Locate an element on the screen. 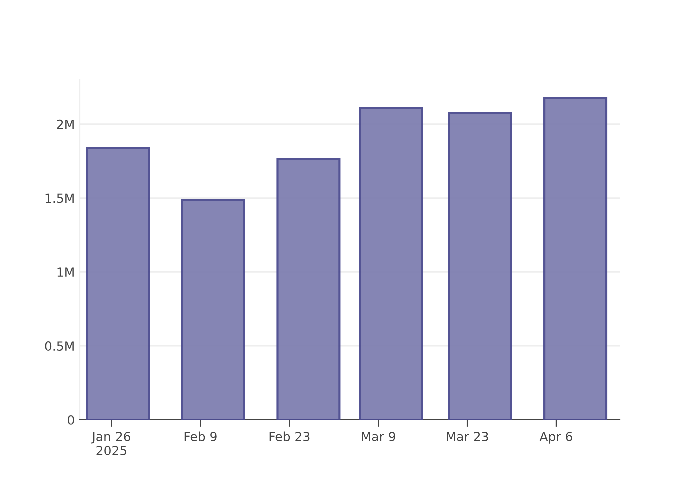 The height and width of the screenshot is (500, 700). y-tick-label: 0.5M is located at coordinates (59, 347).